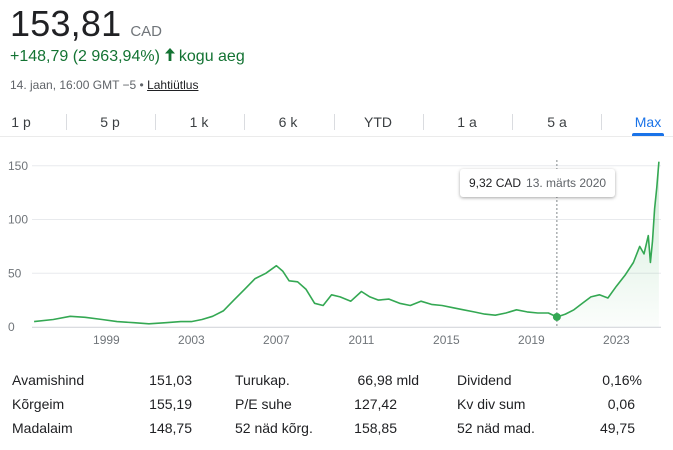 The height and width of the screenshot is (450, 673). I want to click on quote-meta: 14. jaan, 16:00 GMT −5 • Lahtiütlus, so click(104, 85).